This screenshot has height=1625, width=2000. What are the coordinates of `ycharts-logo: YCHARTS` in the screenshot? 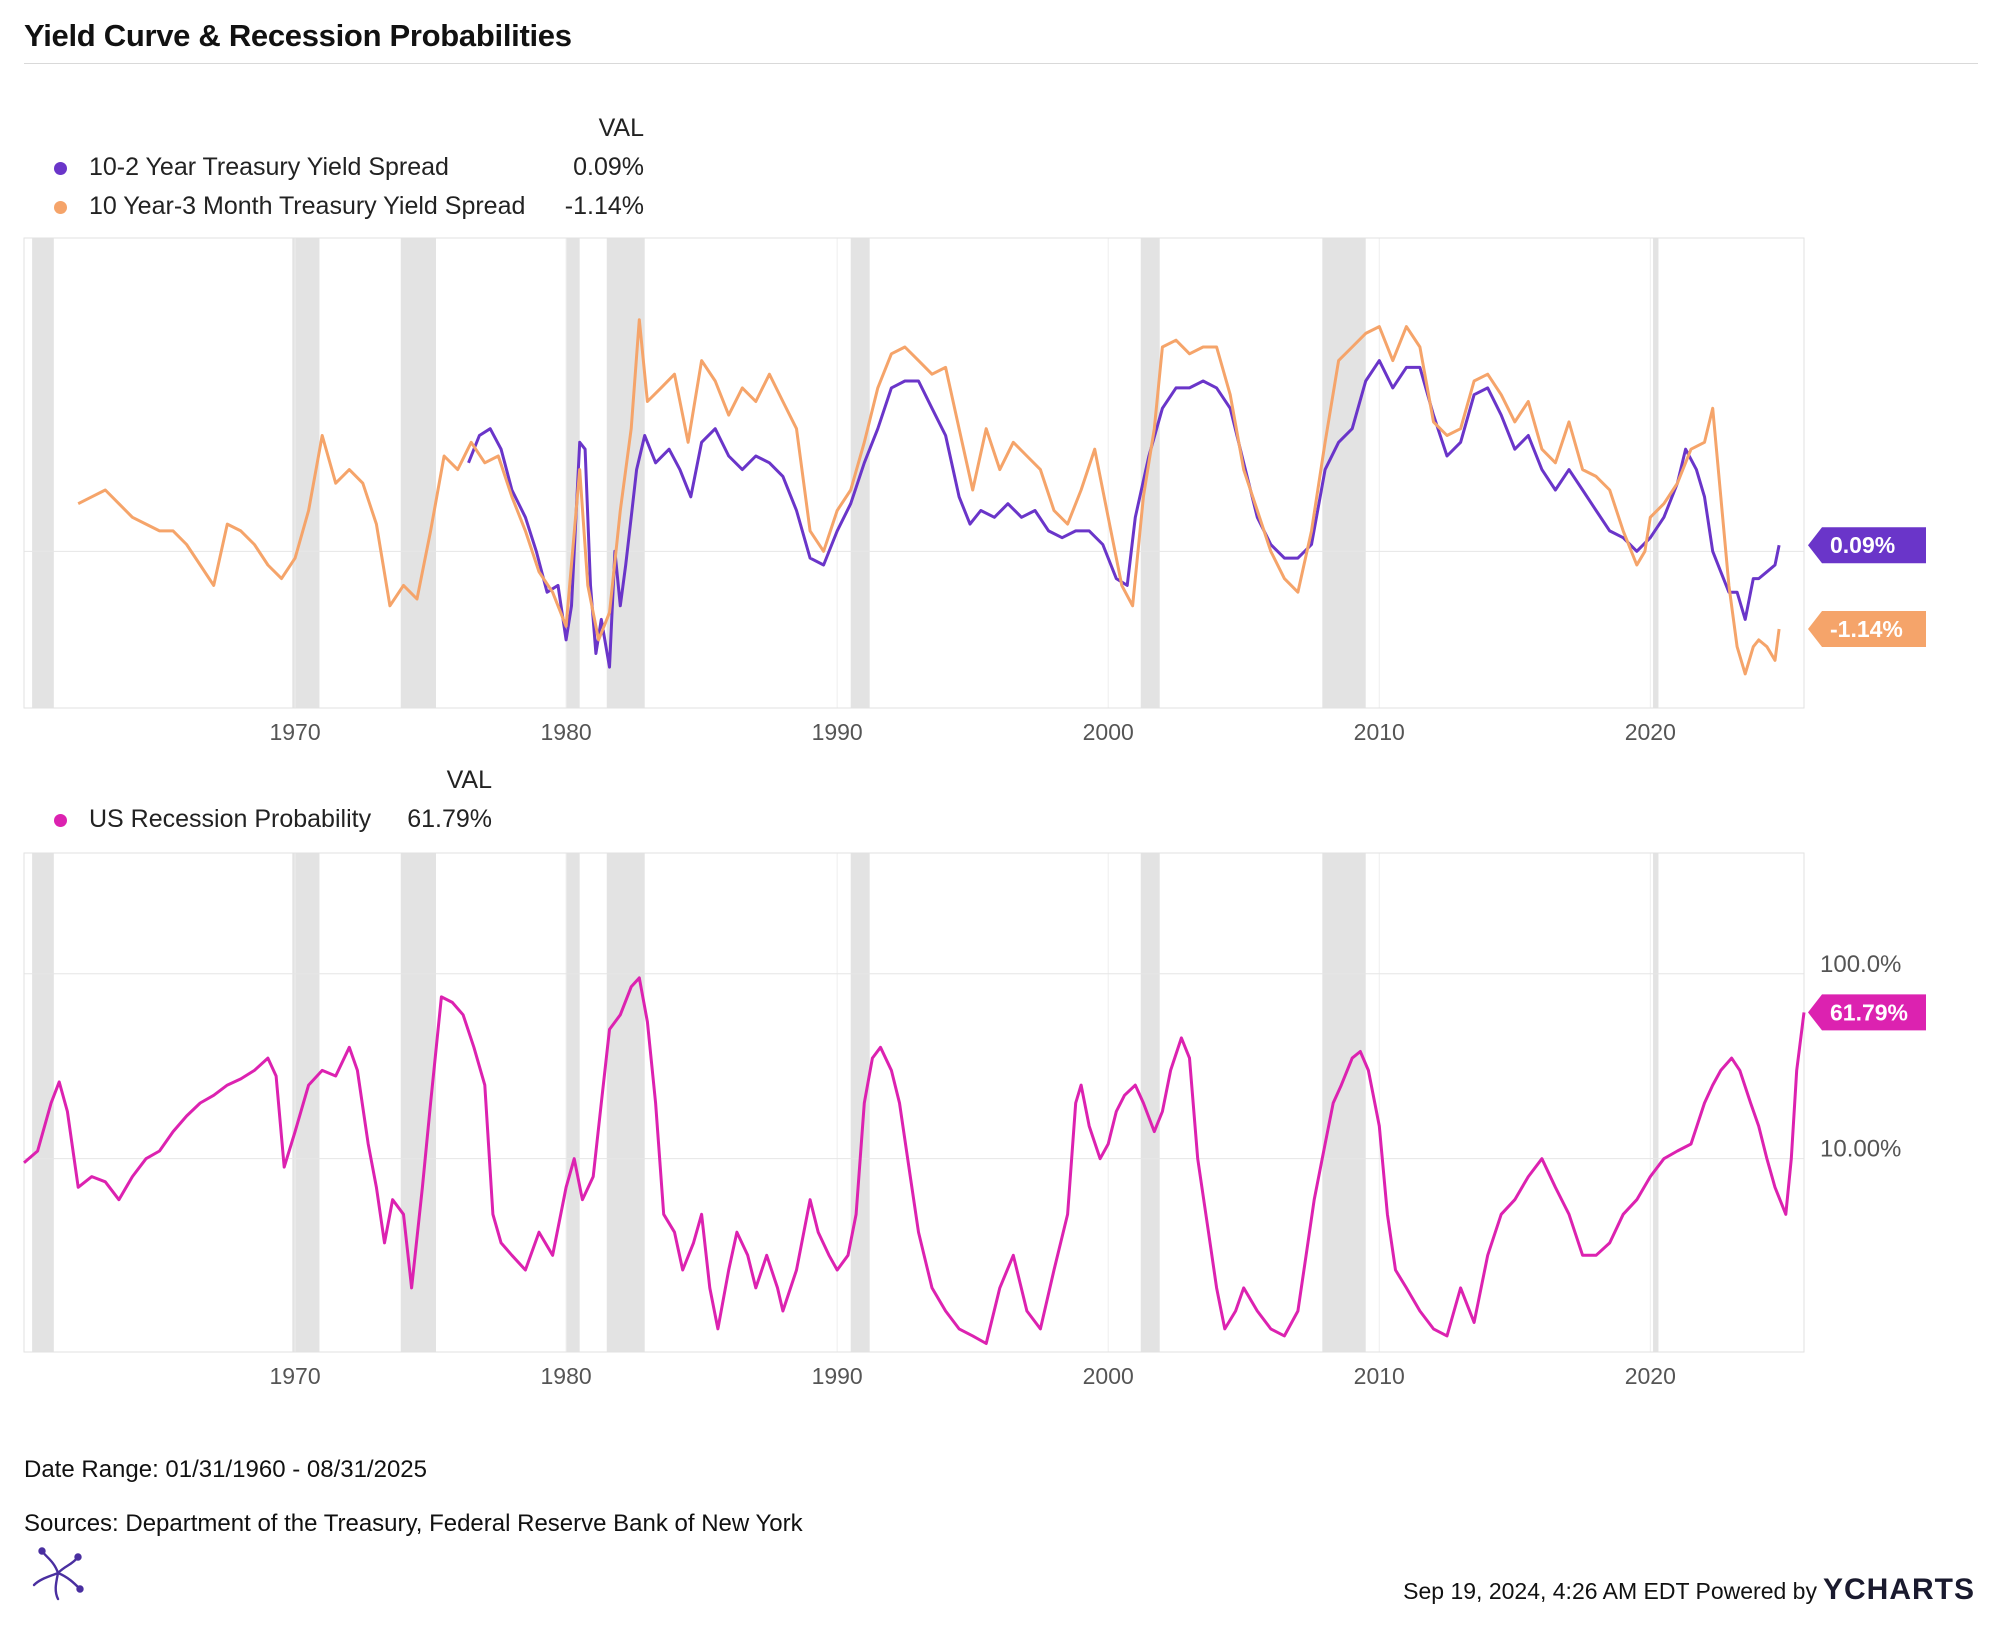 It's located at (1898, 1589).